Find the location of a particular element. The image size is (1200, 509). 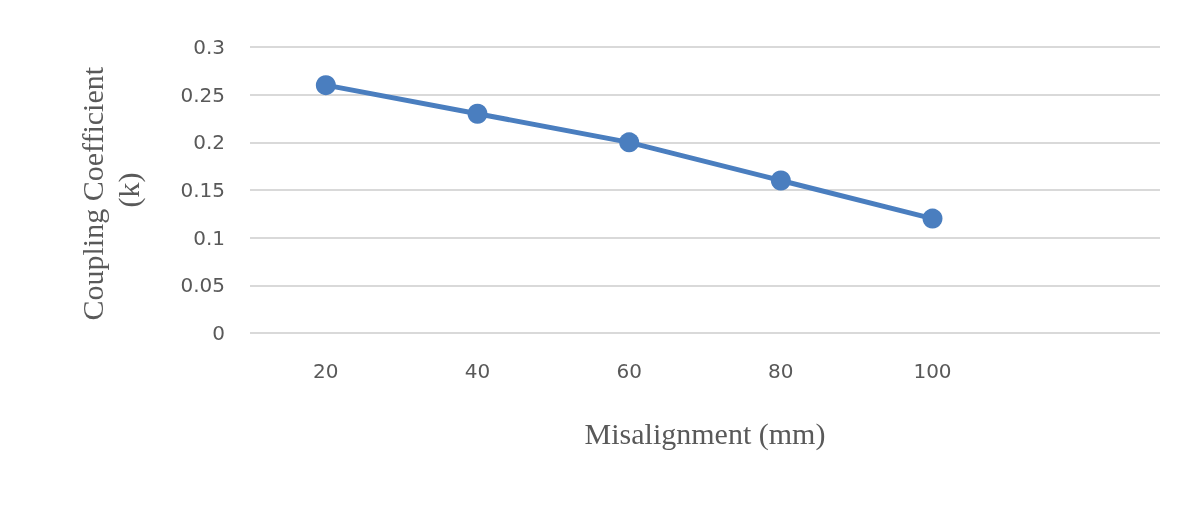

x-tick-label: 80 is located at coordinates (781, 371).